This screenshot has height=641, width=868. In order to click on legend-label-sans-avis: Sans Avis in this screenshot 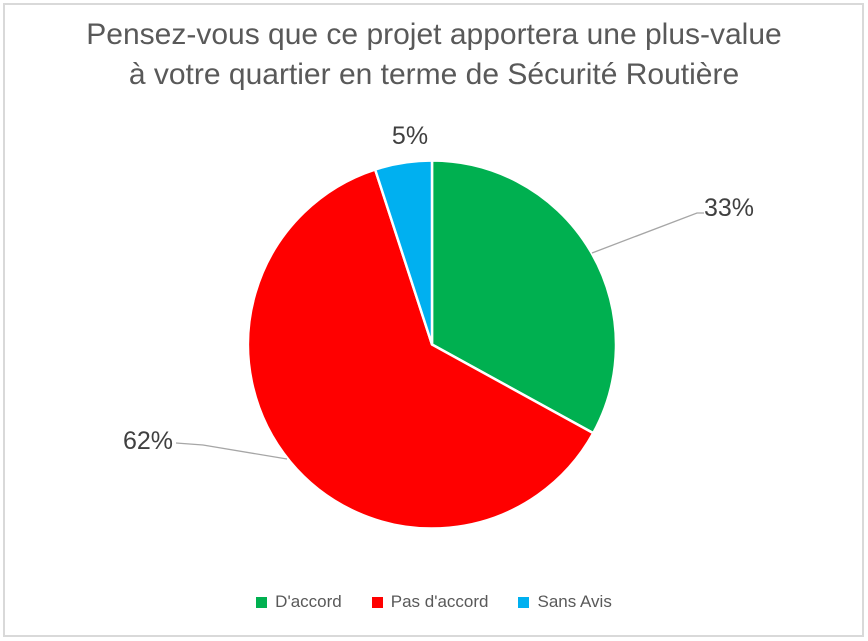, I will do `click(574, 601)`.